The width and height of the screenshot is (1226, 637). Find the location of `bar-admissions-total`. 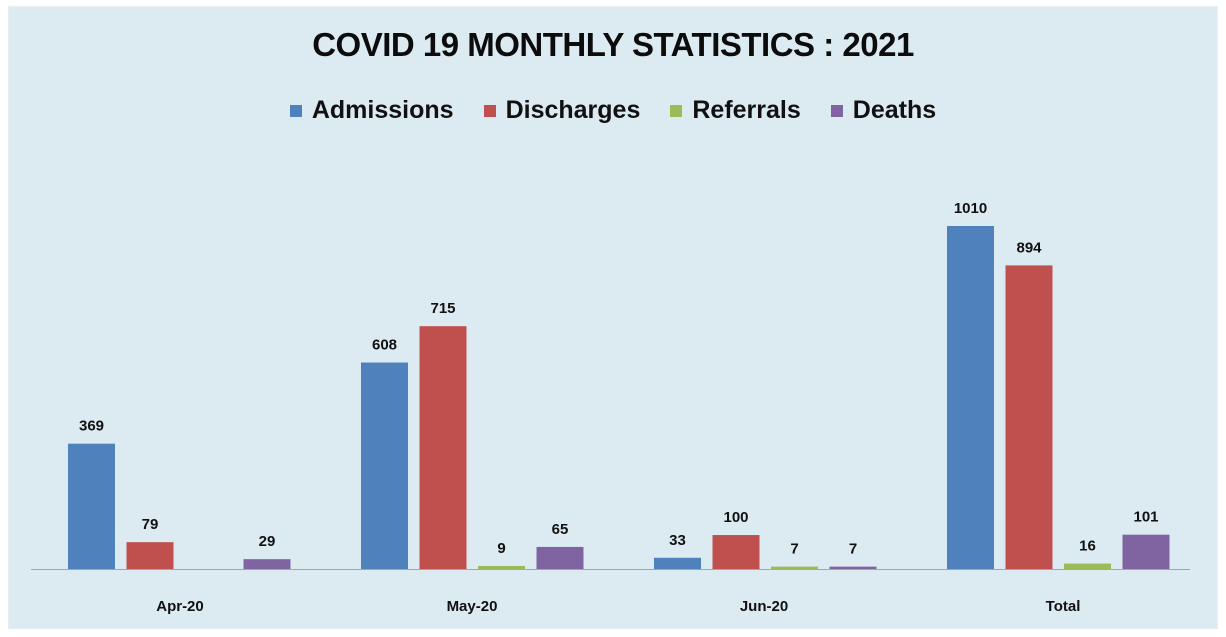

bar-admissions-total is located at coordinates (970, 397).